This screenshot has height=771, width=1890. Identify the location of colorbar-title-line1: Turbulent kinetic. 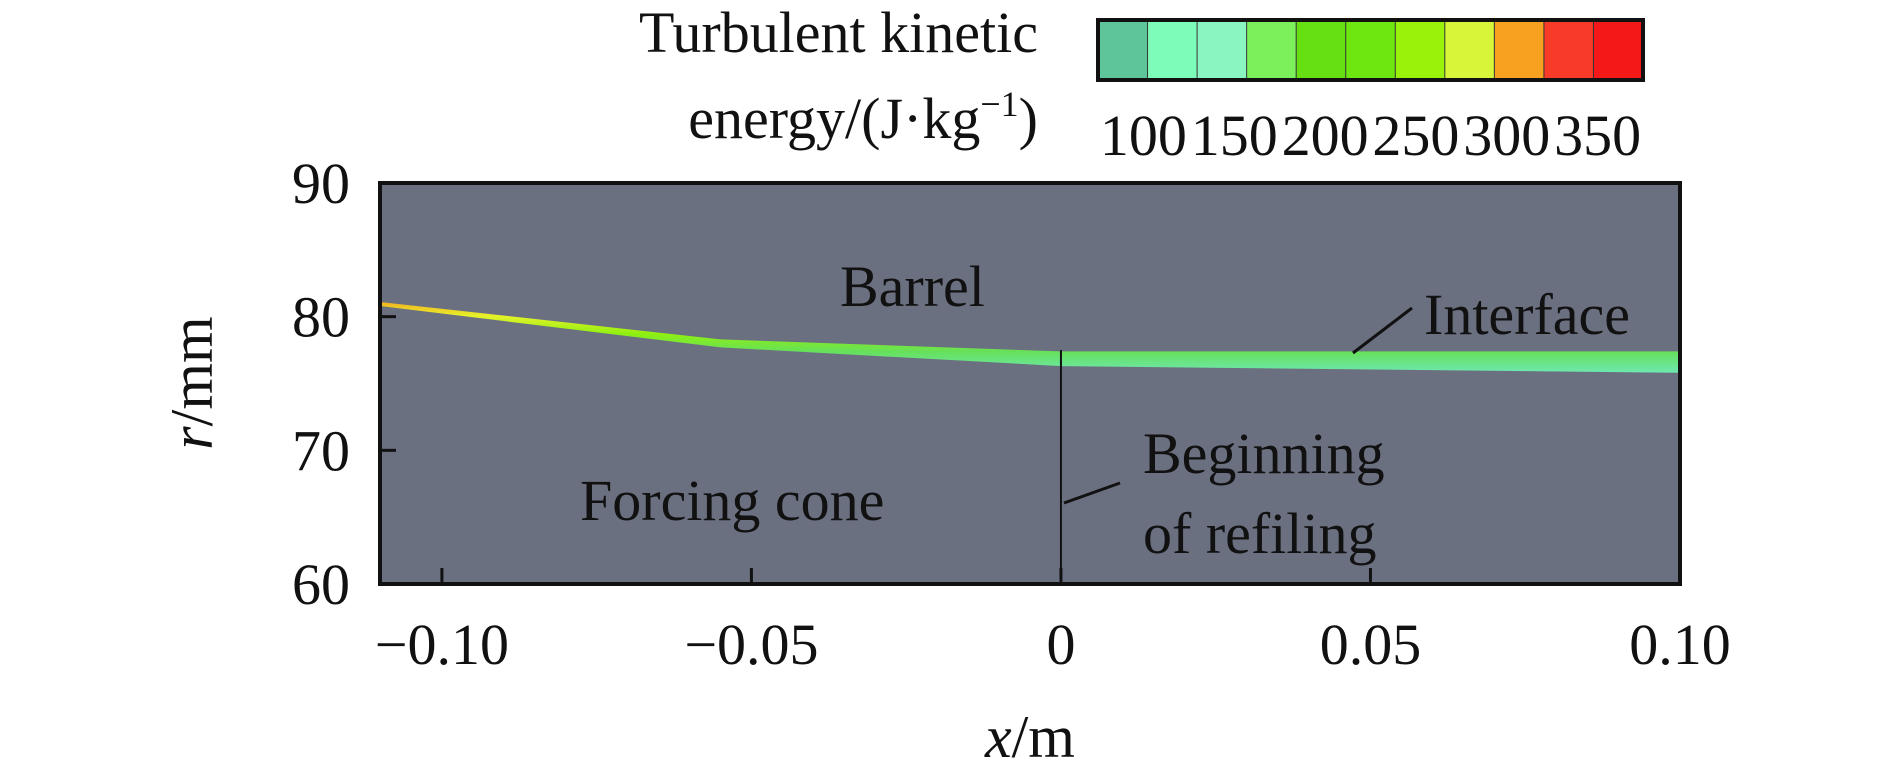
(838, 32).